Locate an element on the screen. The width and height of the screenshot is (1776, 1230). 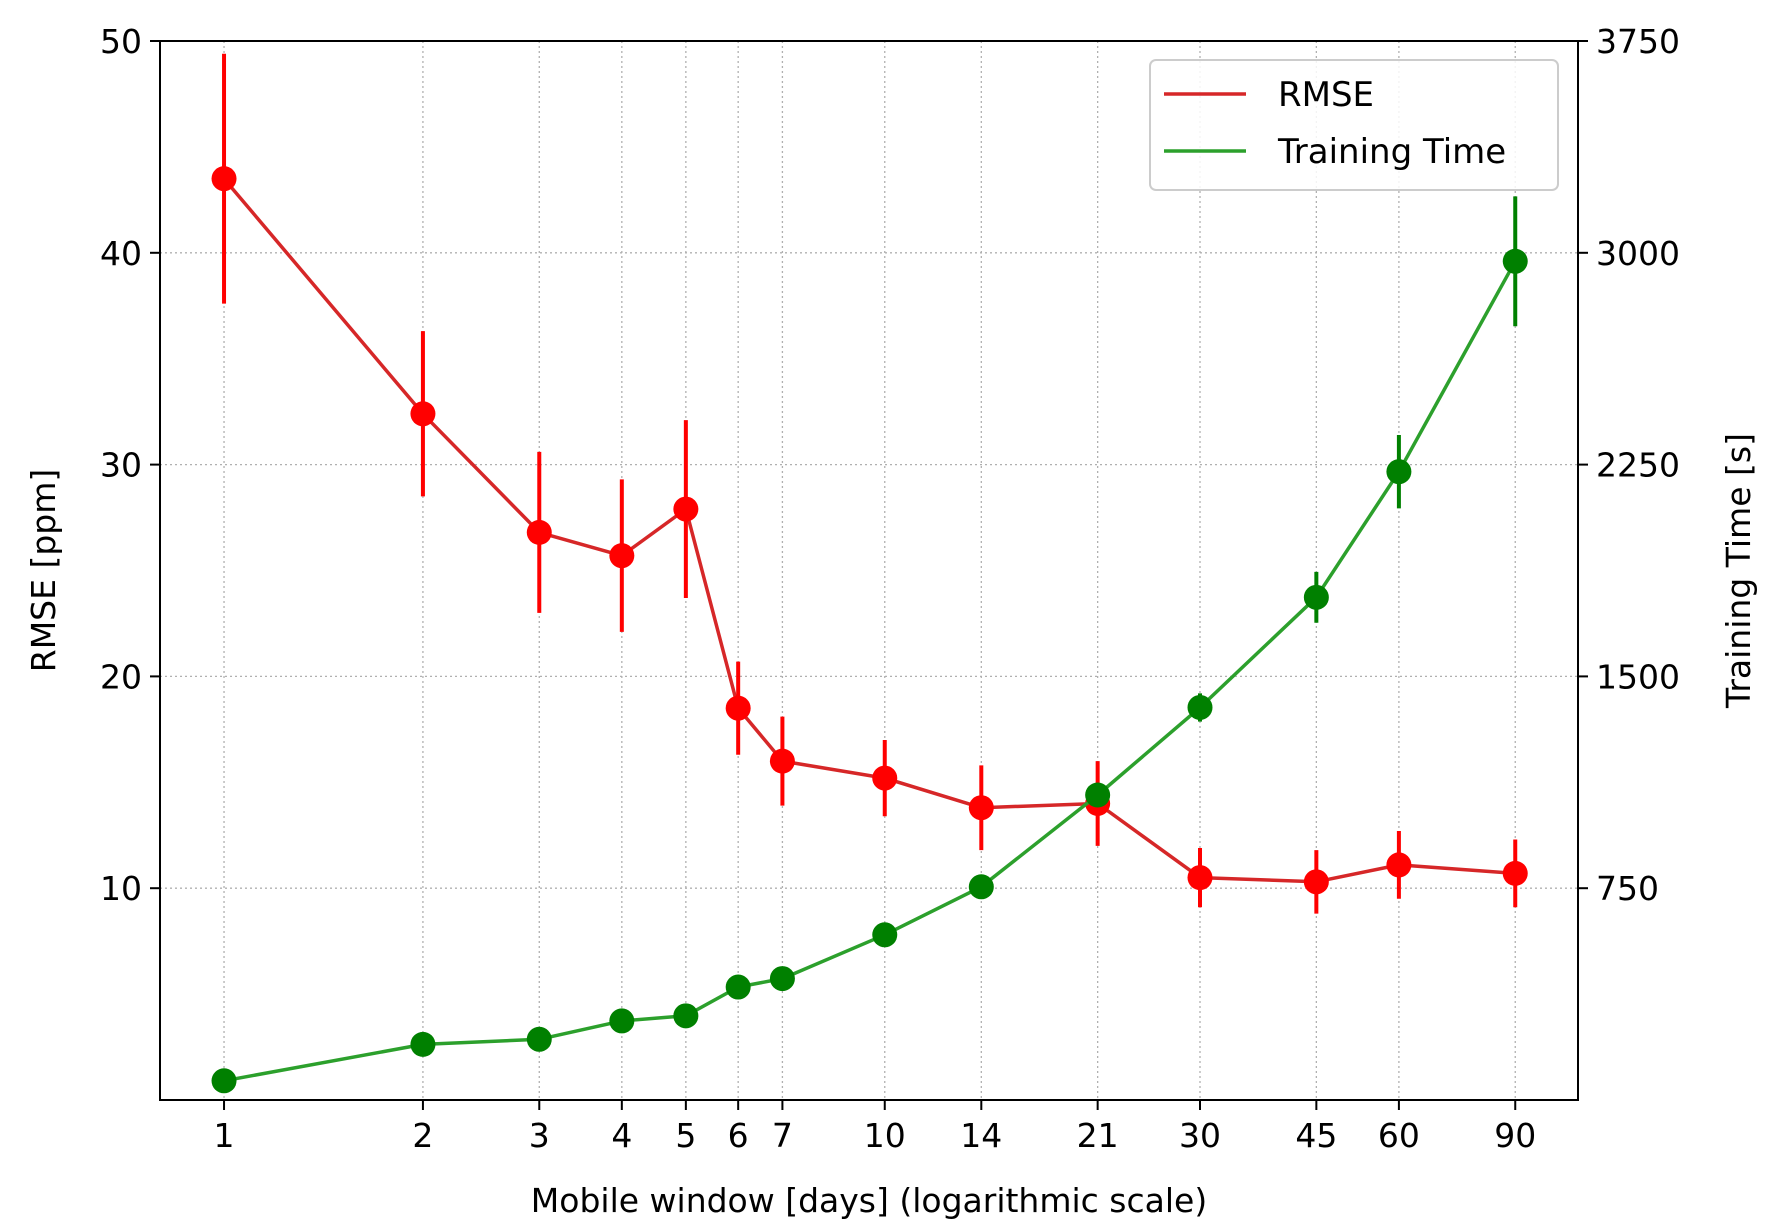
legend: RMSE Training Time is located at coordinates (1354, 125).